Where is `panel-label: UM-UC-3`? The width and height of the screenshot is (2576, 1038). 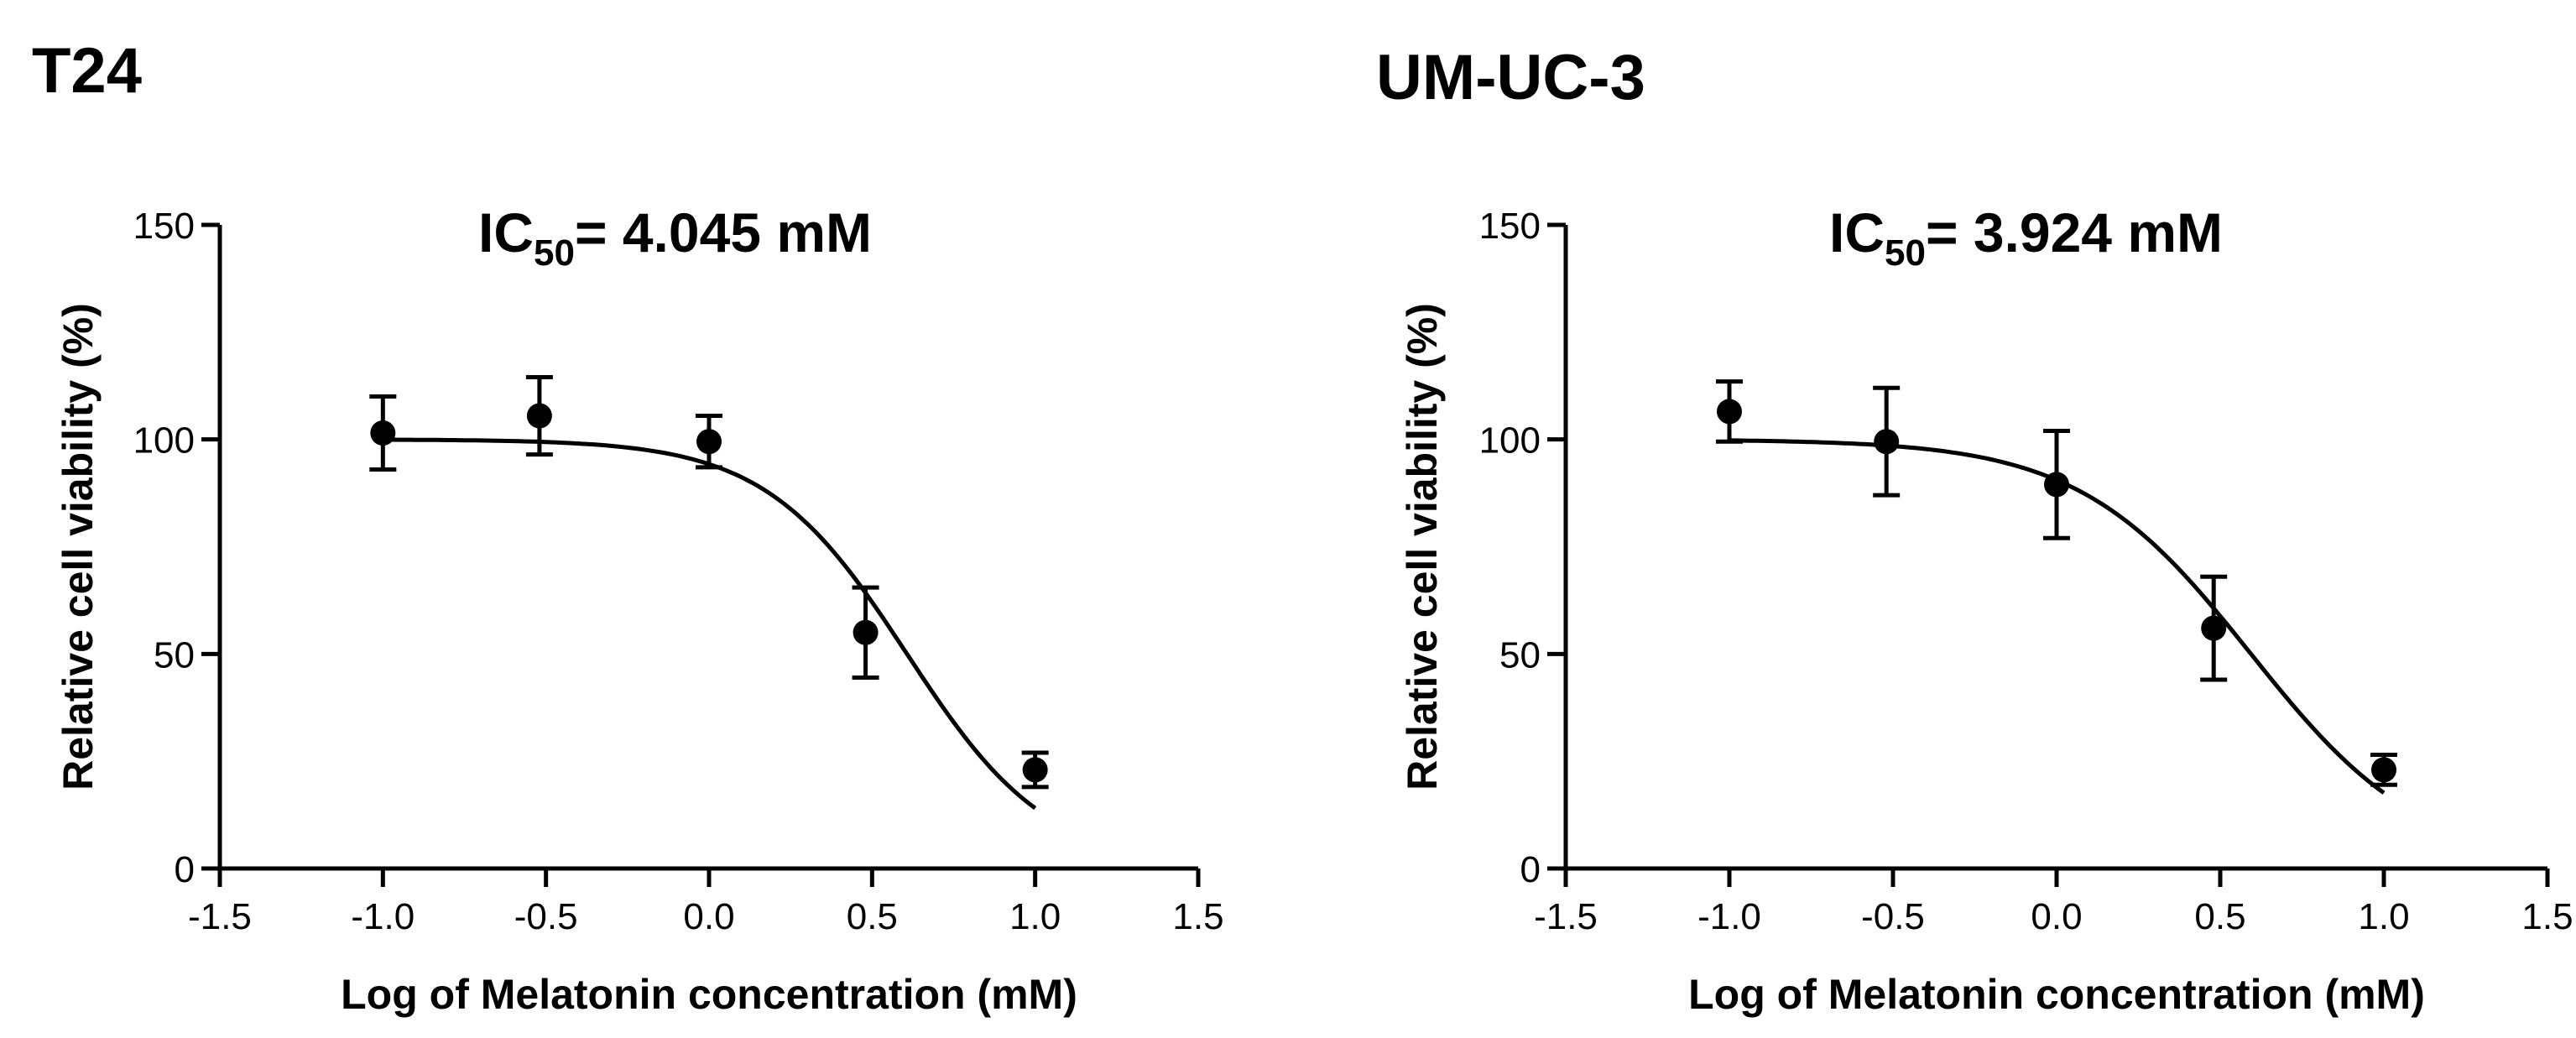
panel-label: UM-UC-3 is located at coordinates (1510, 77).